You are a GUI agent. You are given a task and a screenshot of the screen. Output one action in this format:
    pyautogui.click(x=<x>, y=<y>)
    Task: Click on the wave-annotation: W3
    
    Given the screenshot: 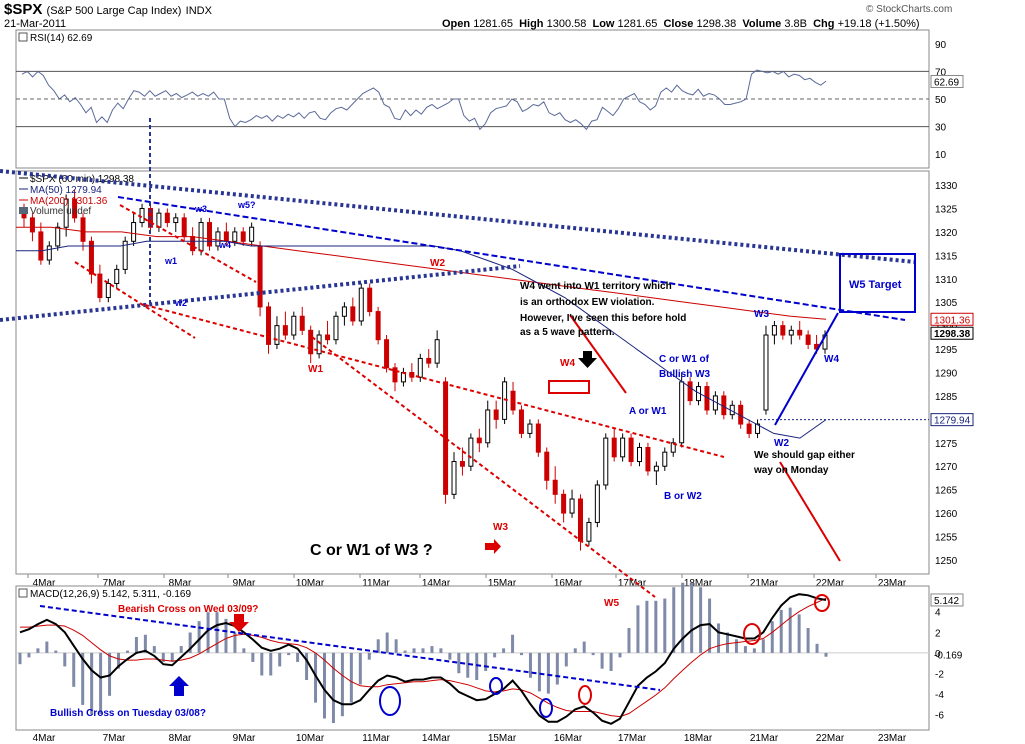 What is the action you would take?
    pyautogui.click(x=500, y=527)
    